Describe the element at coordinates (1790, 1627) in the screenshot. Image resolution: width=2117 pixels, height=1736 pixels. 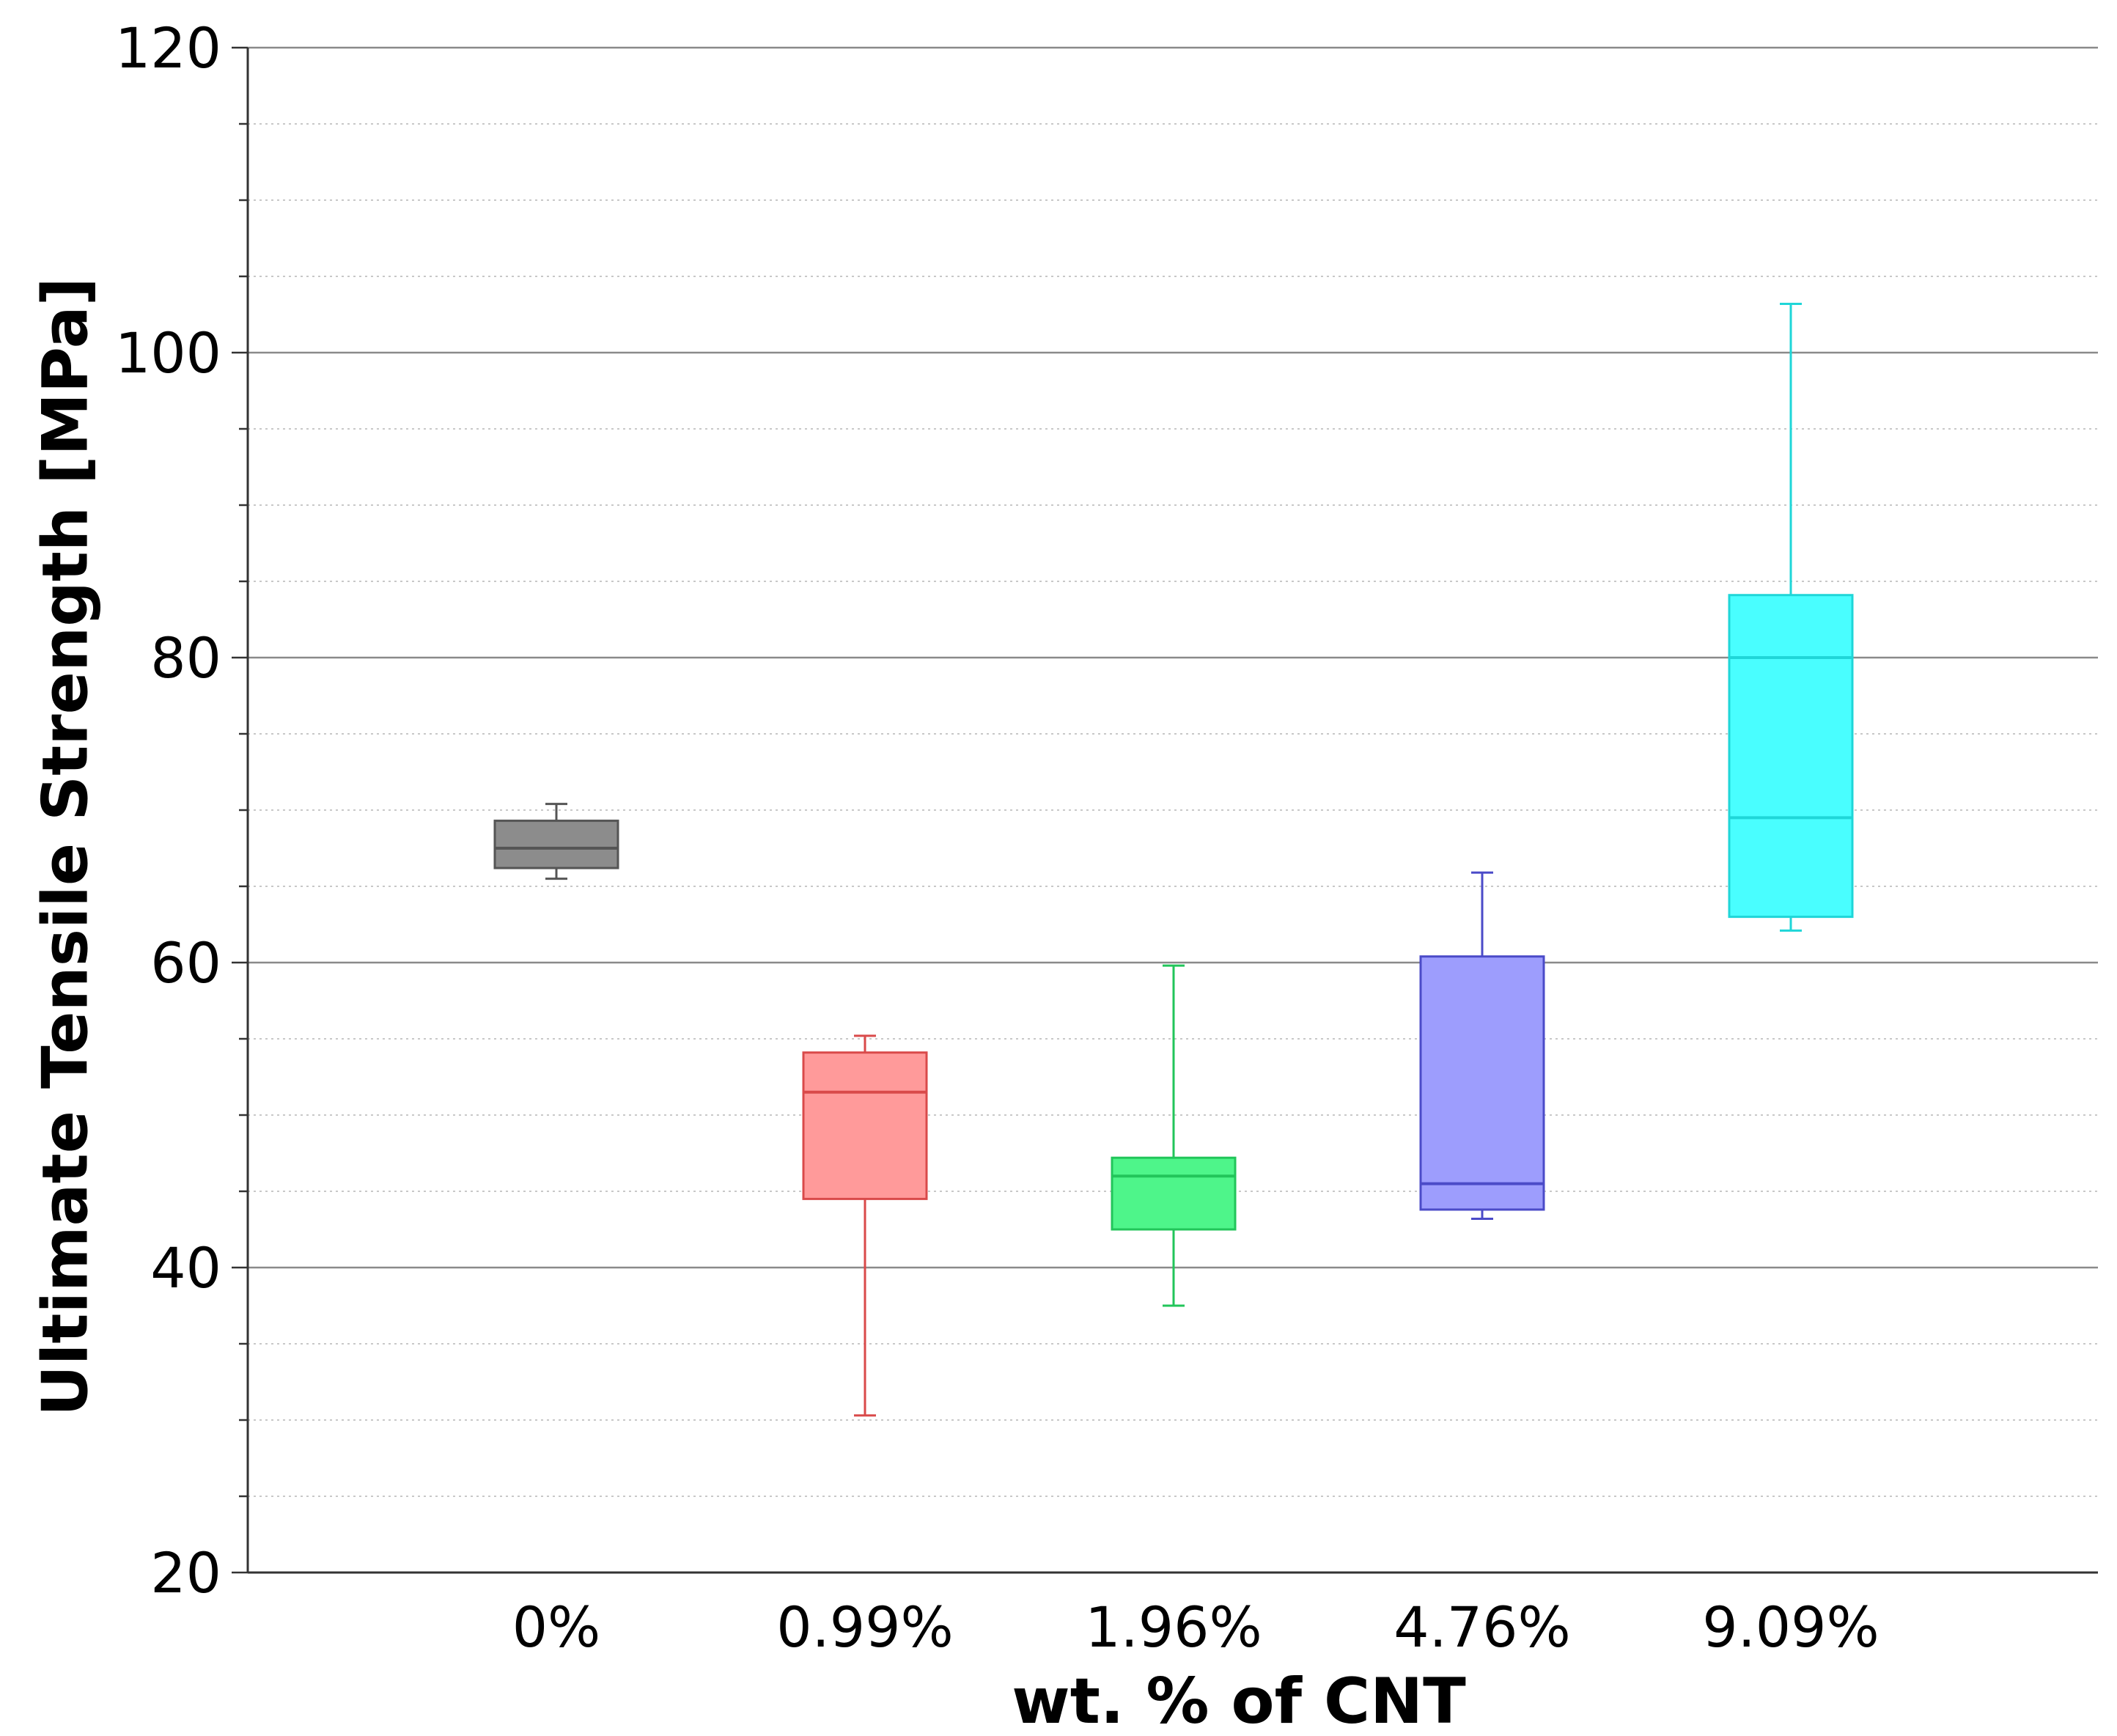
I see `x-tick-label: 9.09%` at that location.